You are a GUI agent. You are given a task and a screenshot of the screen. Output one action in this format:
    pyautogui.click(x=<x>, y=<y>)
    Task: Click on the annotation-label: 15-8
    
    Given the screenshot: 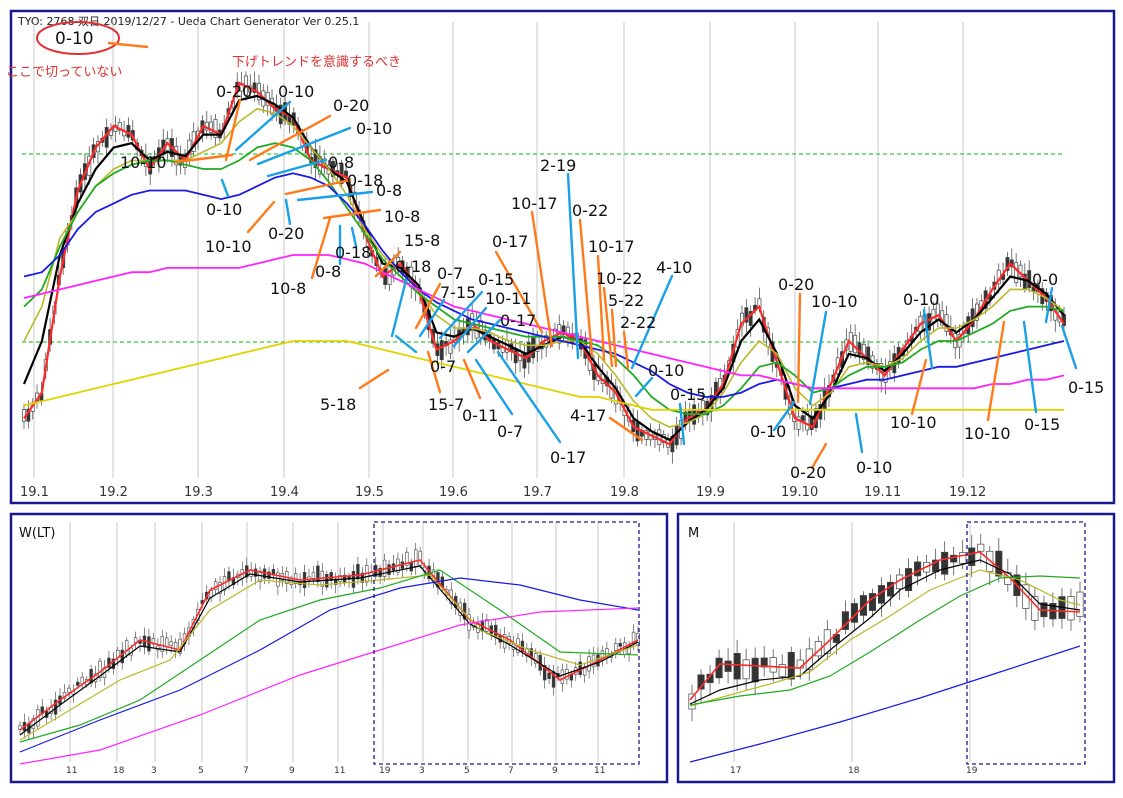 What is the action you would take?
    pyautogui.click(x=422, y=240)
    